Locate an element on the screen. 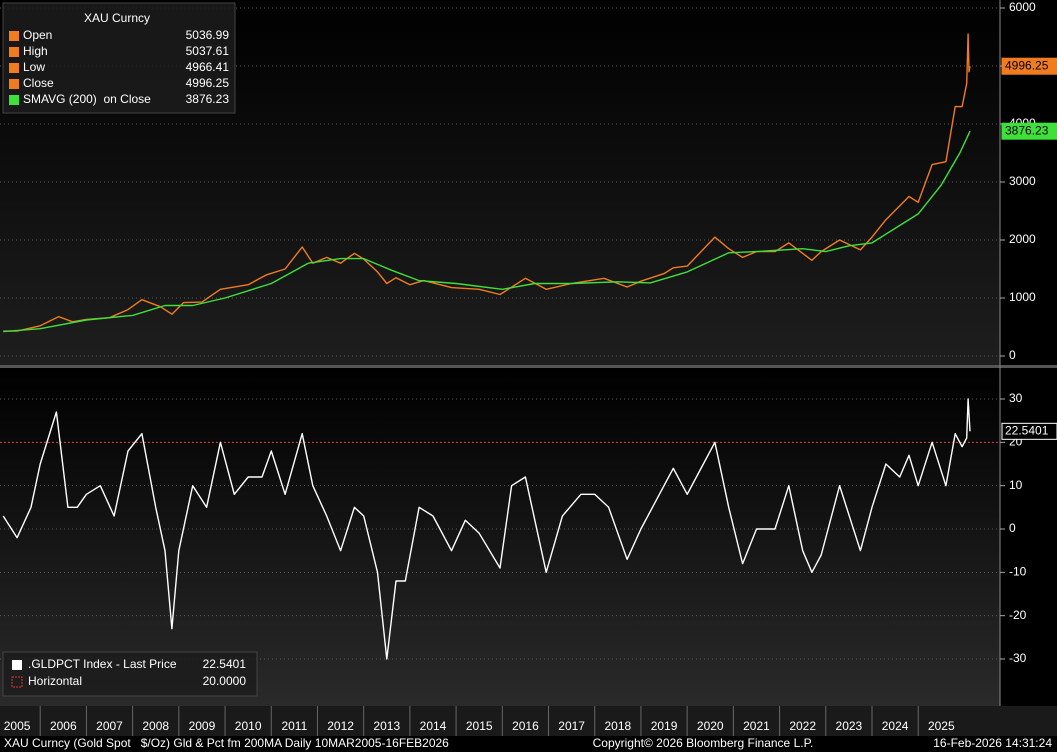 The image size is (1057, 752). x-axis-strip is located at coordinates (528, 721).